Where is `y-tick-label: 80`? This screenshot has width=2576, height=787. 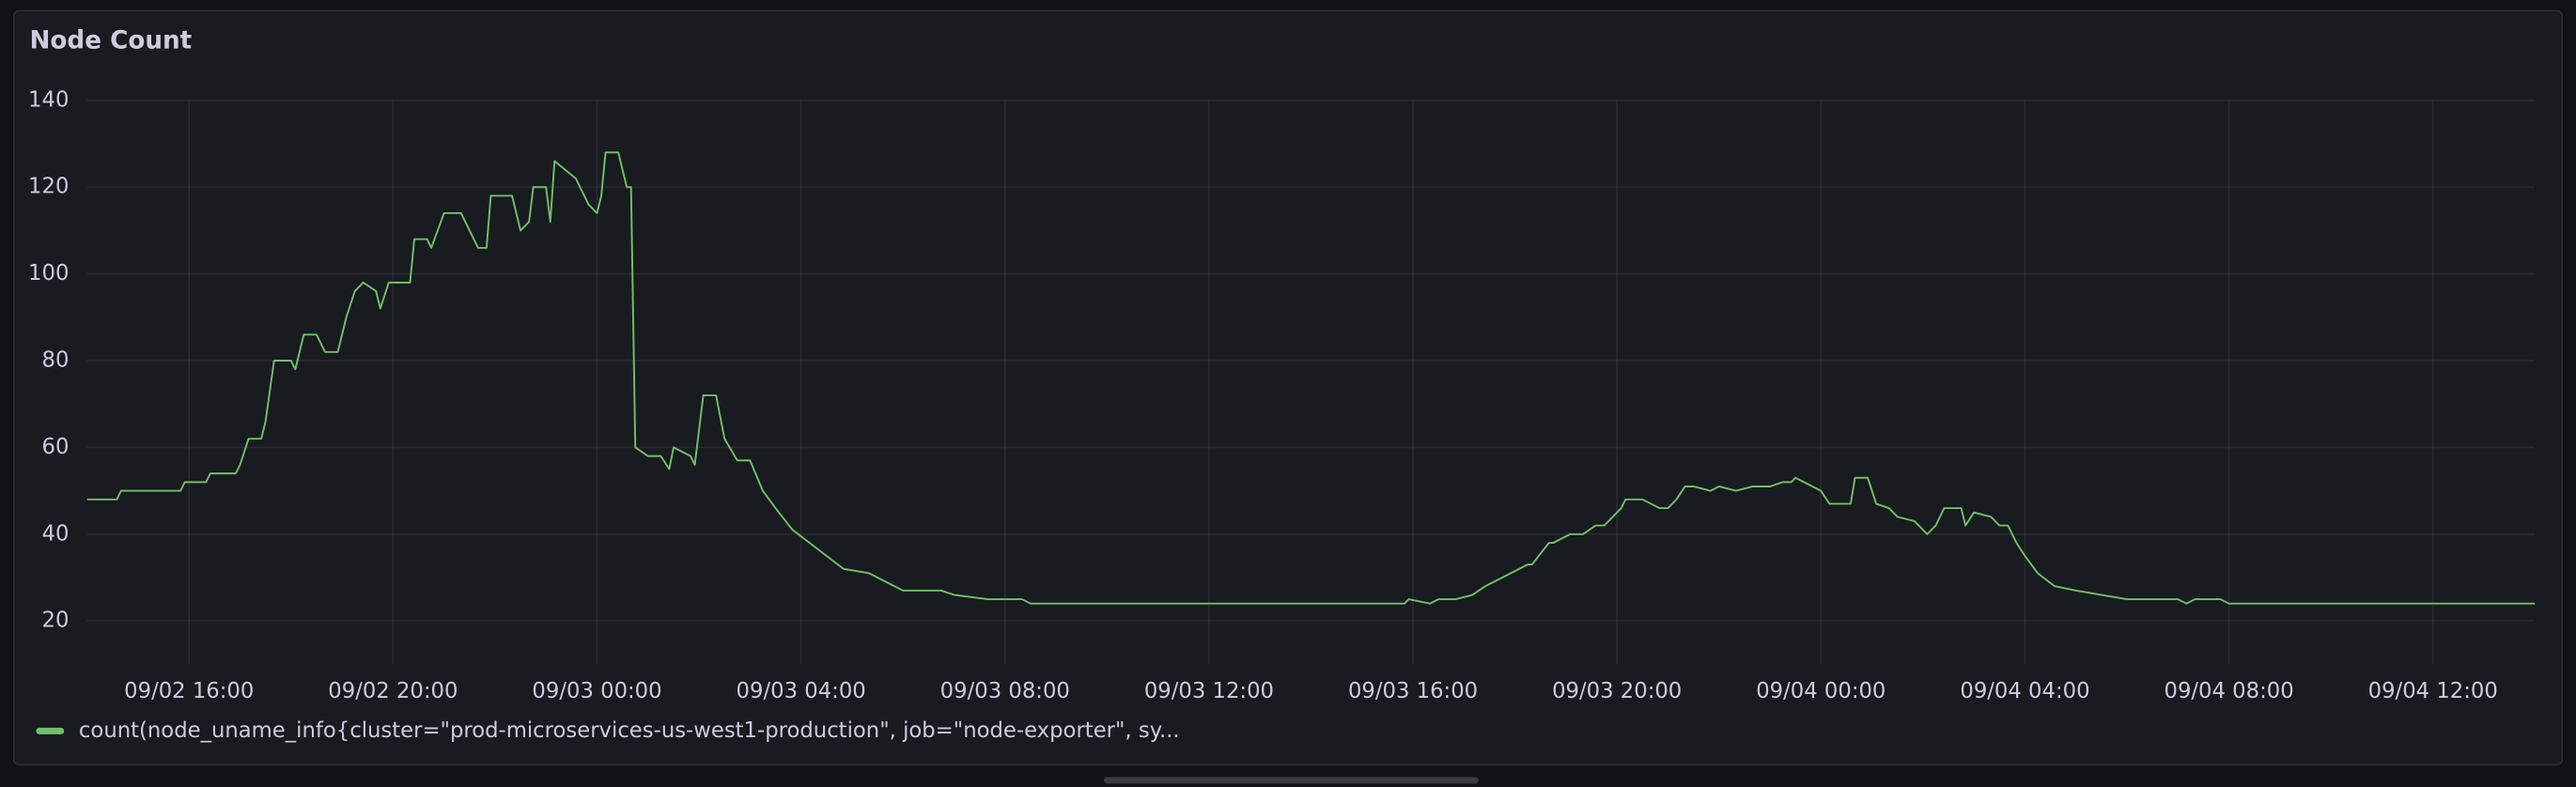 y-tick-label: 80 is located at coordinates (56, 360).